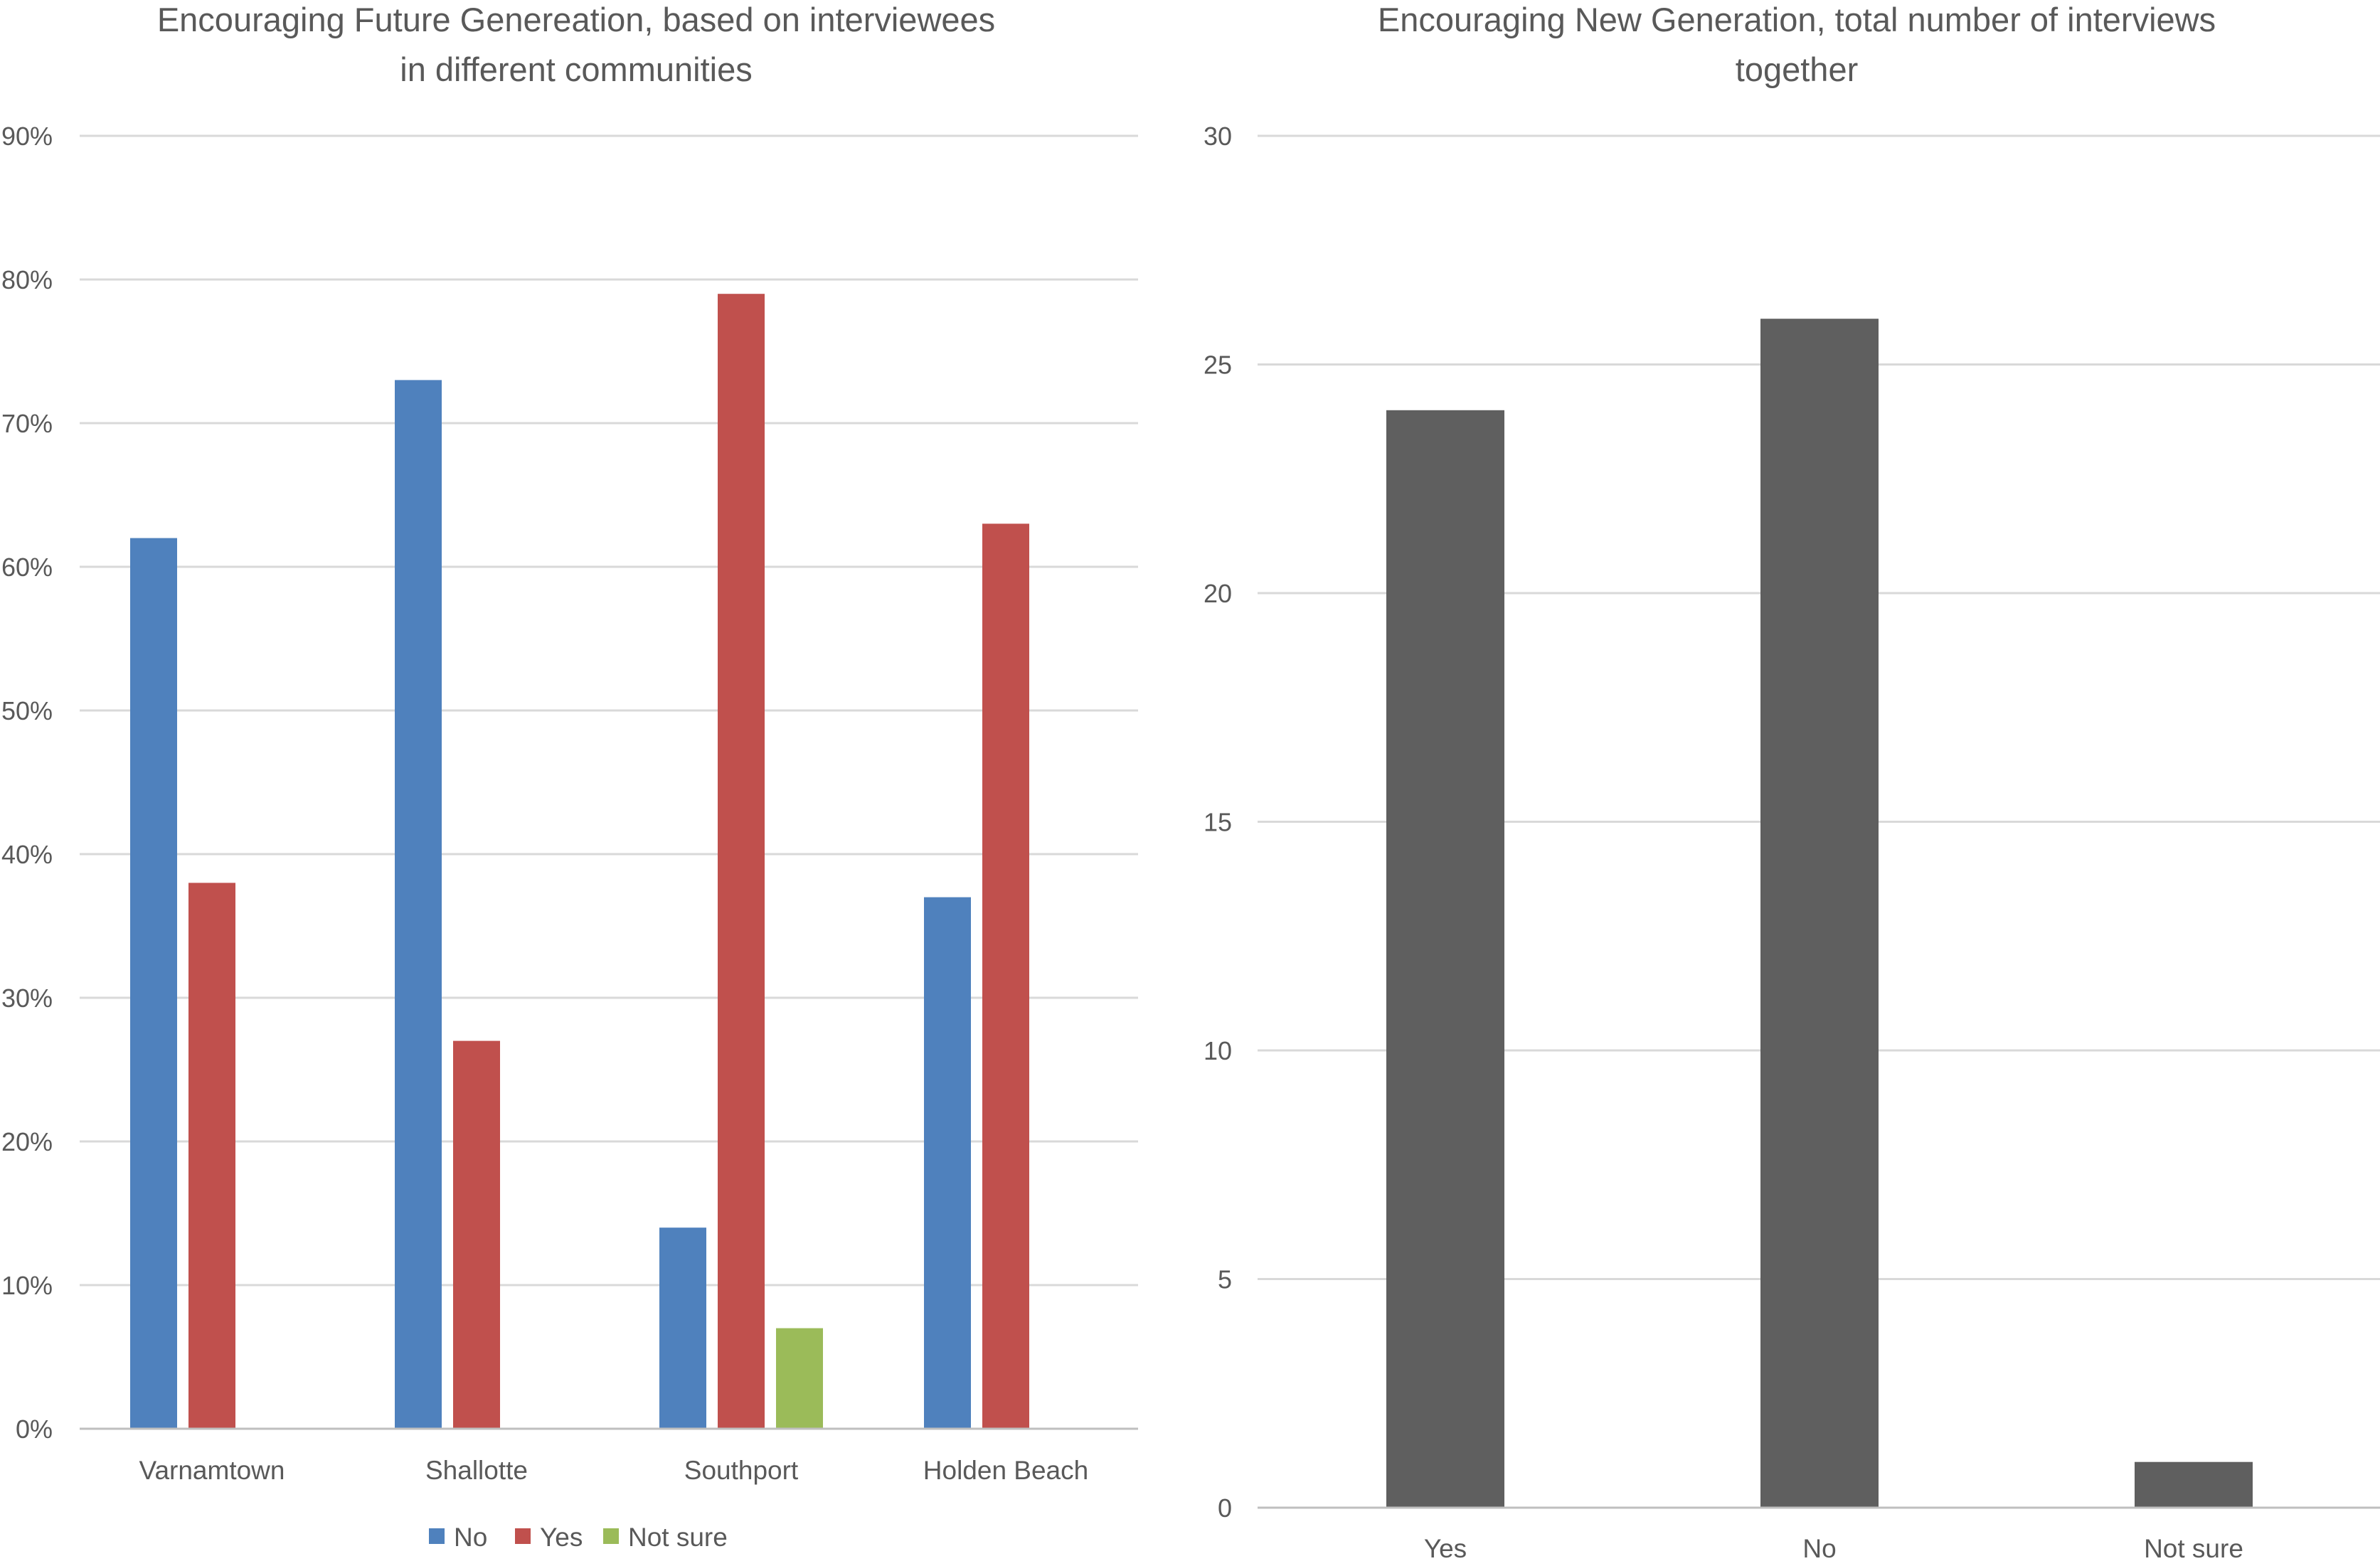  I want to click on chart-2-x-axis-labels: Yes No Not sure, so click(1833, 1548).